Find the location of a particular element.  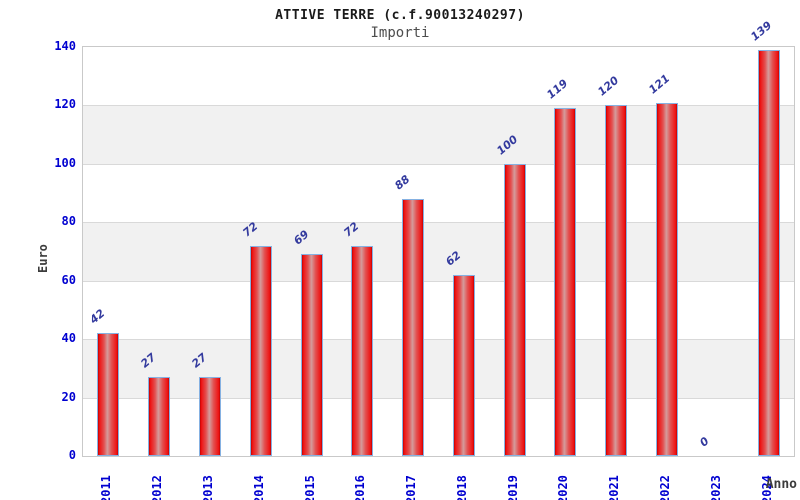

y-tick-label: 140 is located at coordinates (65, 46).